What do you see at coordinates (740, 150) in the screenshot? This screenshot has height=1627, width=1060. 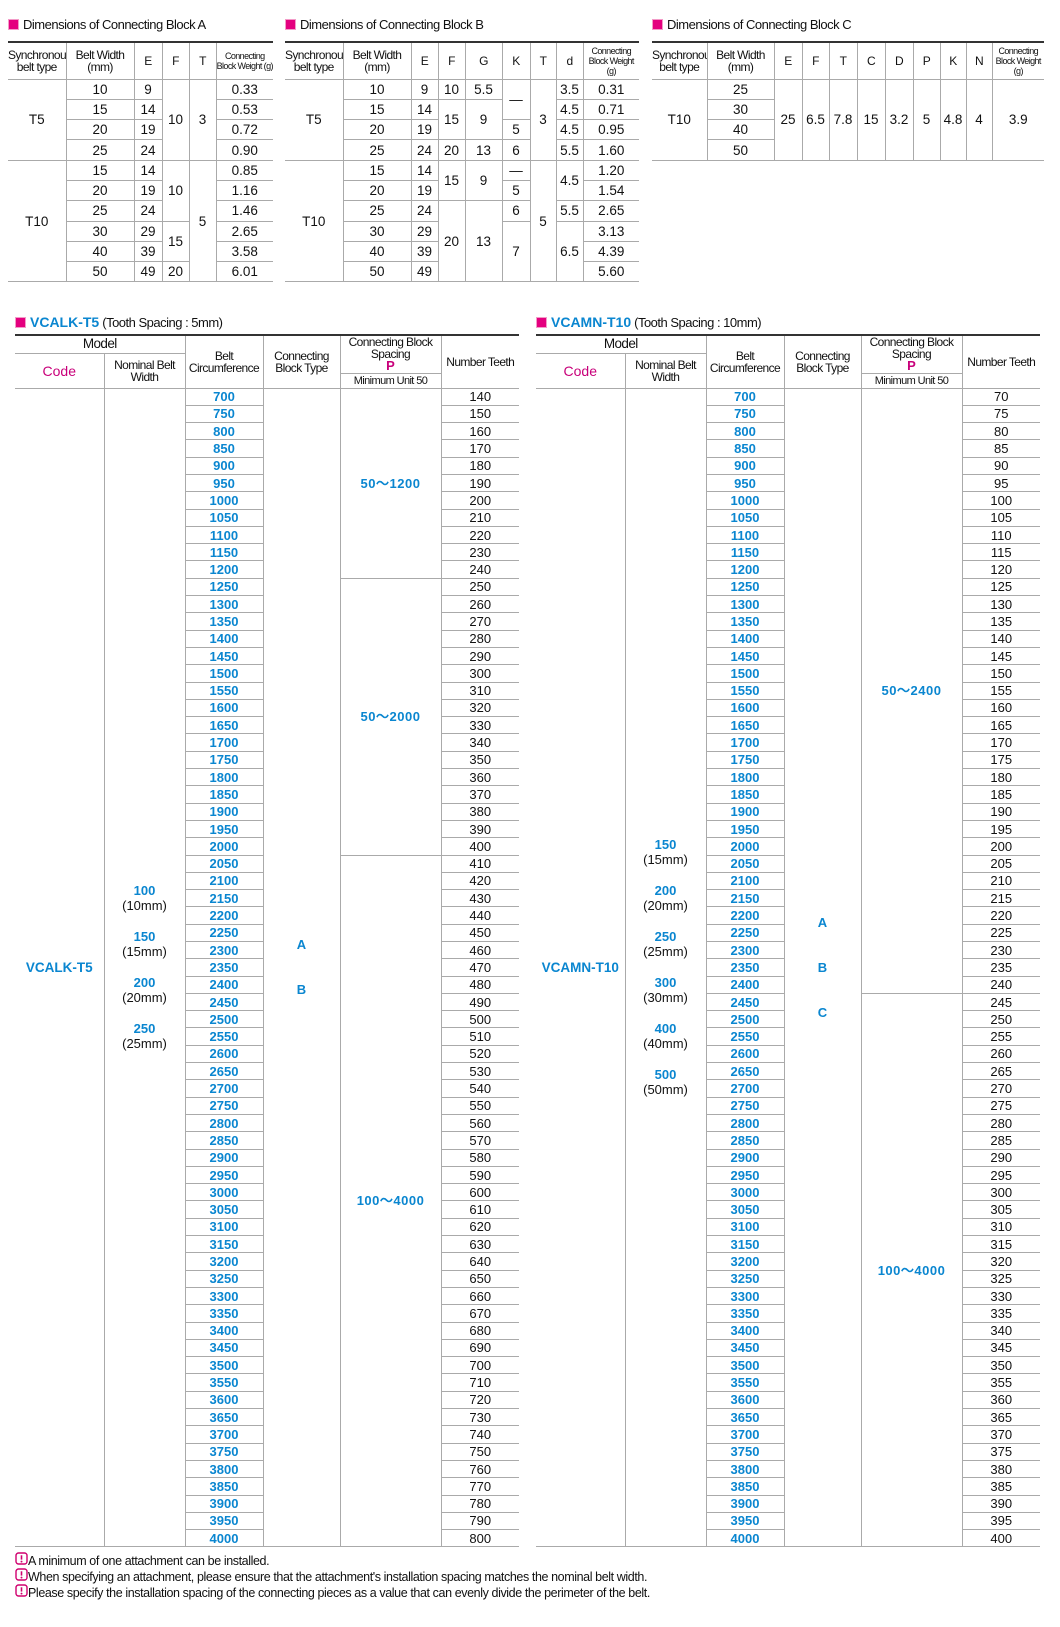 I see `cell: 50` at bounding box center [740, 150].